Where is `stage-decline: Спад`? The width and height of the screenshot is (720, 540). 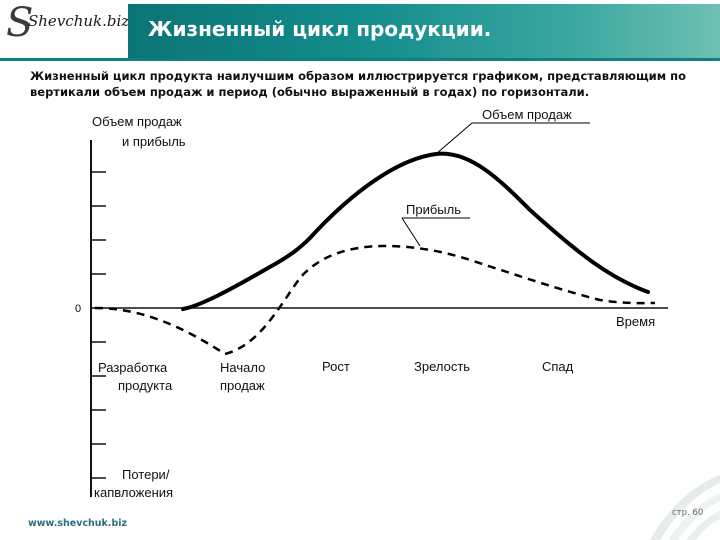
stage-decline: Спад is located at coordinates (558, 366).